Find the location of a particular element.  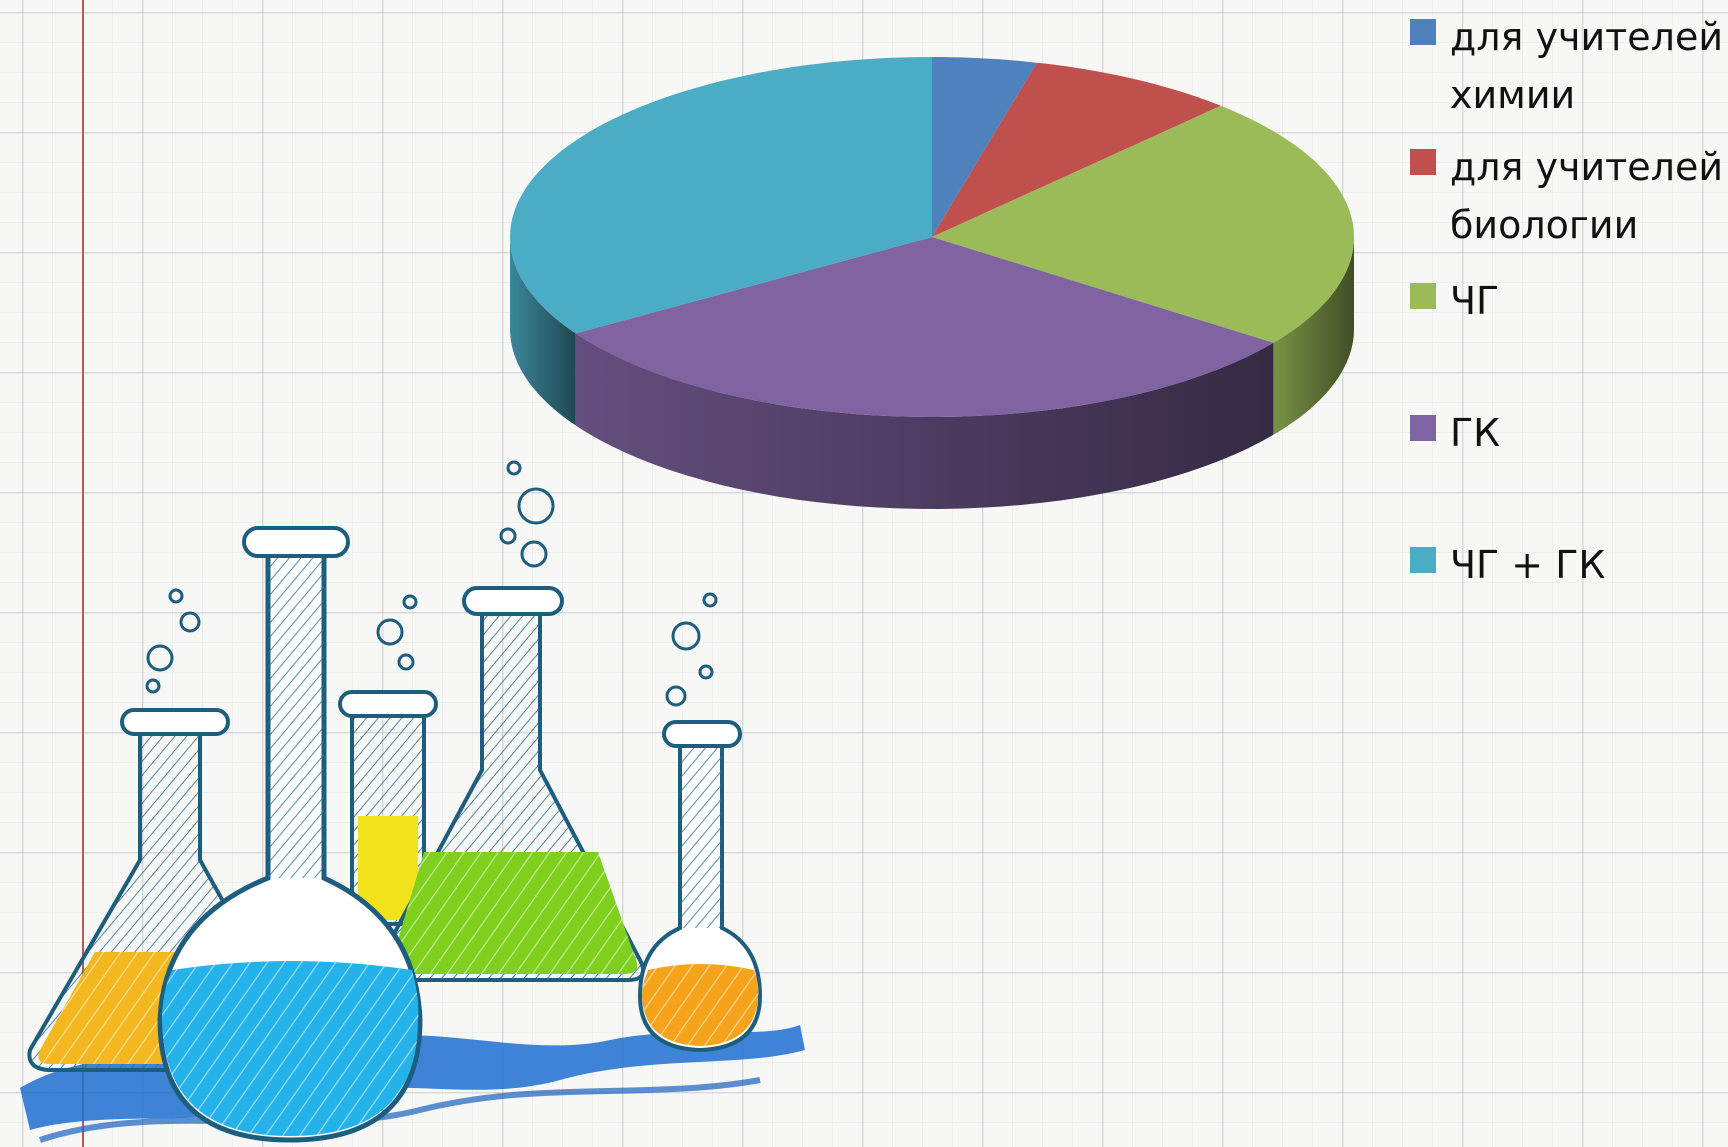

test-tube-yellow is located at coordinates (388, 760).